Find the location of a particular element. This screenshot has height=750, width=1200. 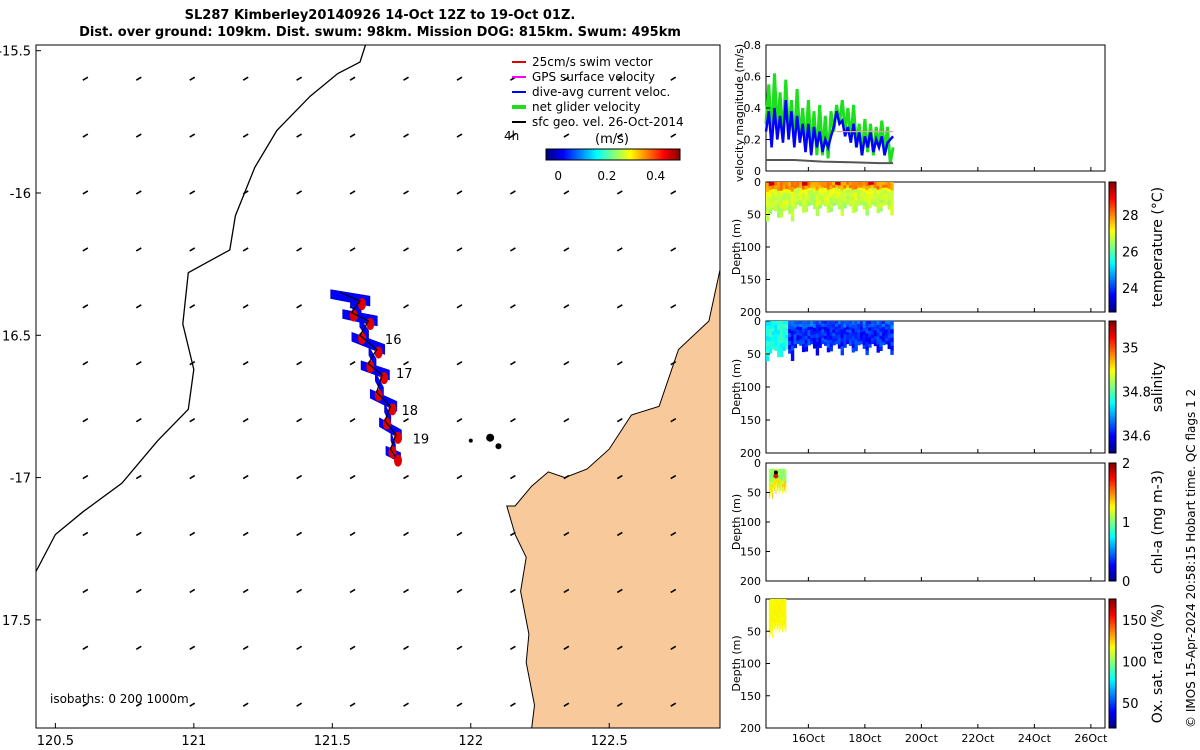

section-axes is located at coordinates (935, 663).